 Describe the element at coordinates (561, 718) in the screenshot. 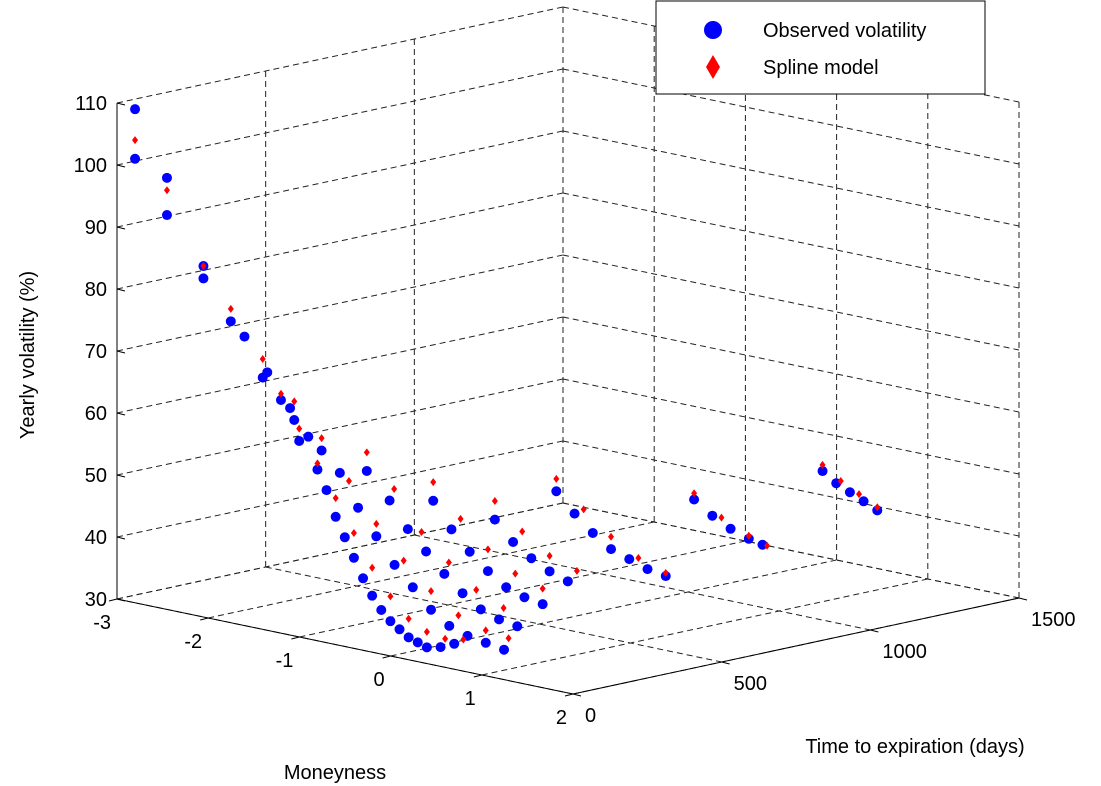

I see `x-tick-label: 2` at that location.